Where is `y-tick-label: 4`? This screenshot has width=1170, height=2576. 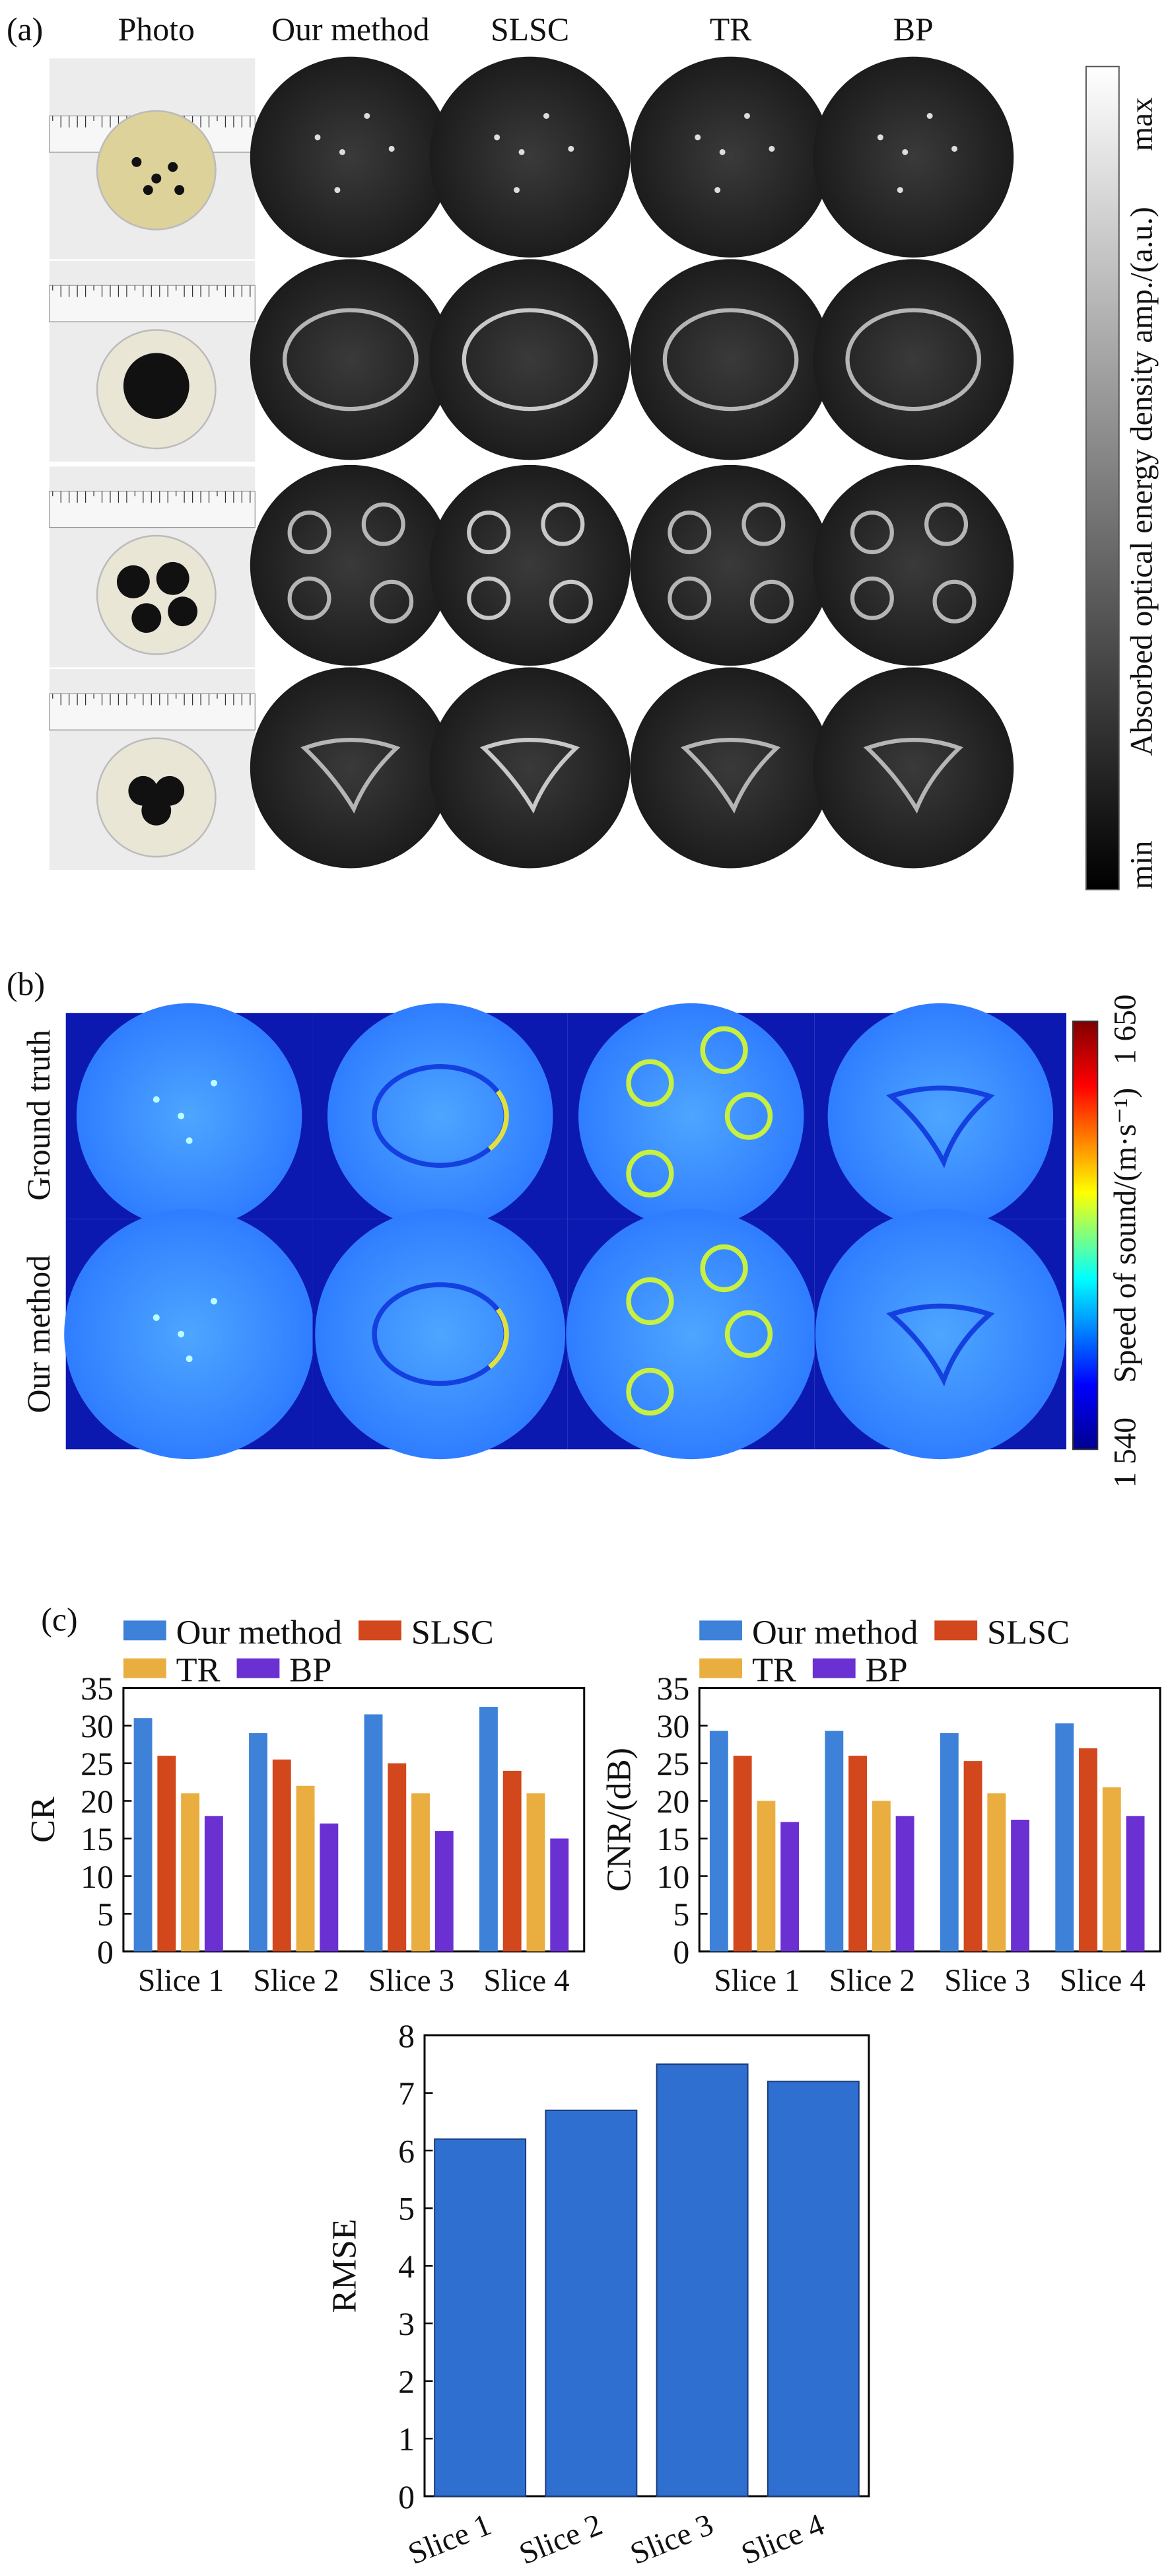 y-tick-label: 4 is located at coordinates (406, 2267).